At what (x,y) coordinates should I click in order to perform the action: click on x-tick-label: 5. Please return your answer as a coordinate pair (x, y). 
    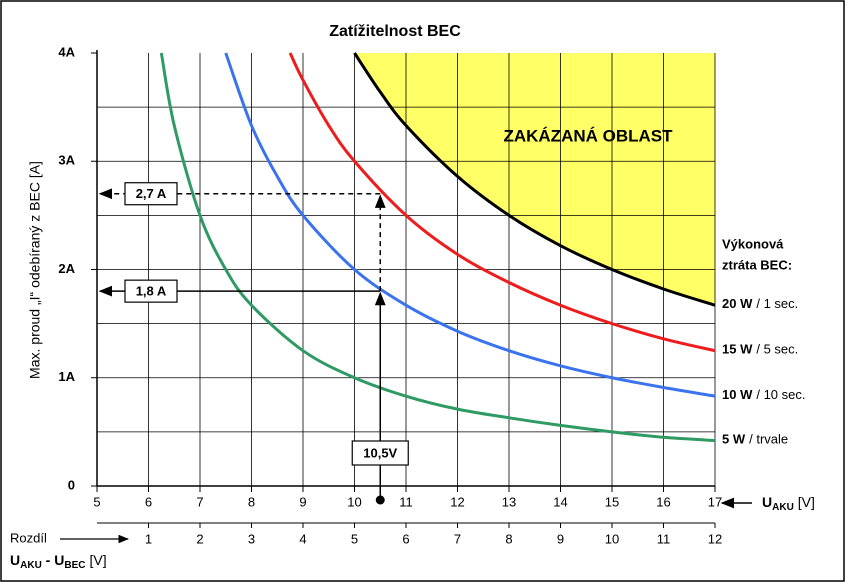
    Looking at the image, I should click on (96, 501).